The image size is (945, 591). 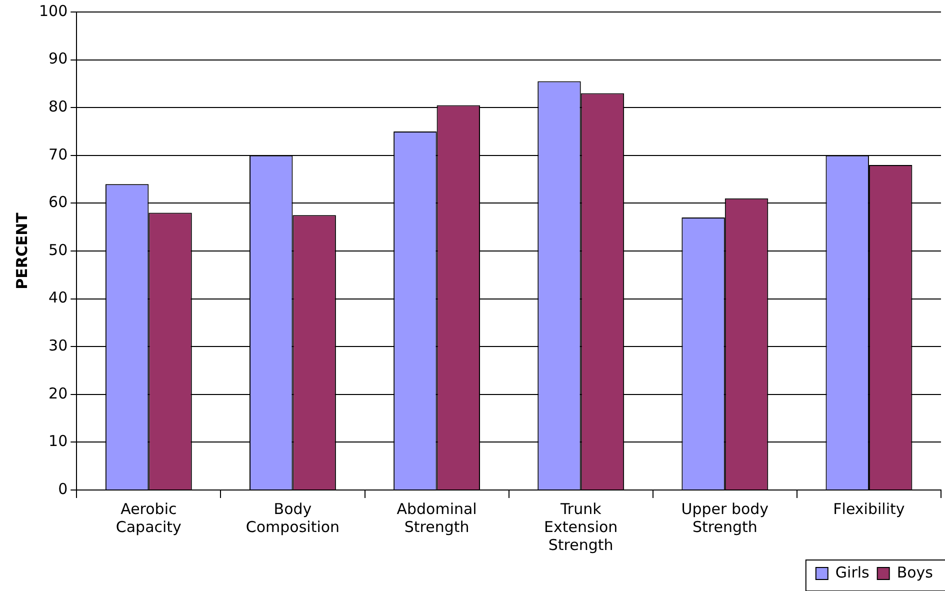 What do you see at coordinates (915, 572) in the screenshot?
I see `legend-label: Boys` at bounding box center [915, 572].